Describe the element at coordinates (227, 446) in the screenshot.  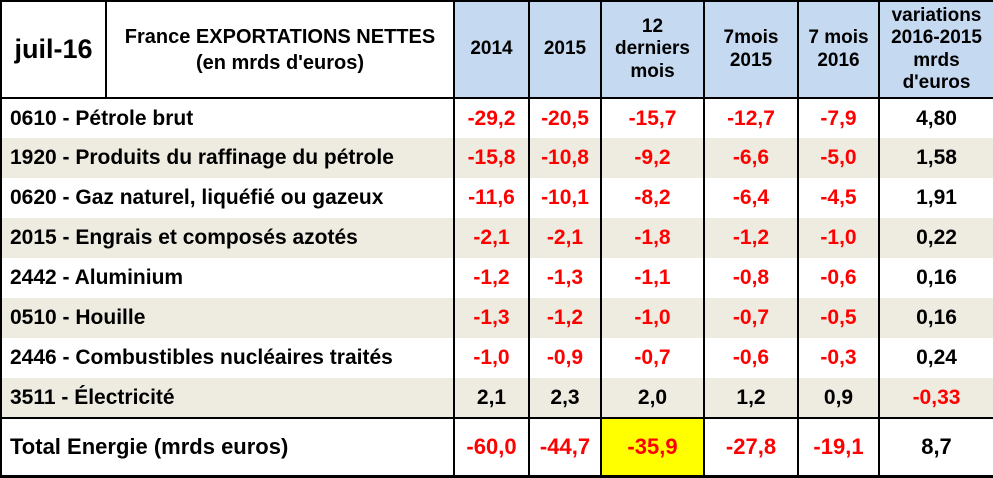
I see `total-label: Total Energie (mrds euros)` at that location.